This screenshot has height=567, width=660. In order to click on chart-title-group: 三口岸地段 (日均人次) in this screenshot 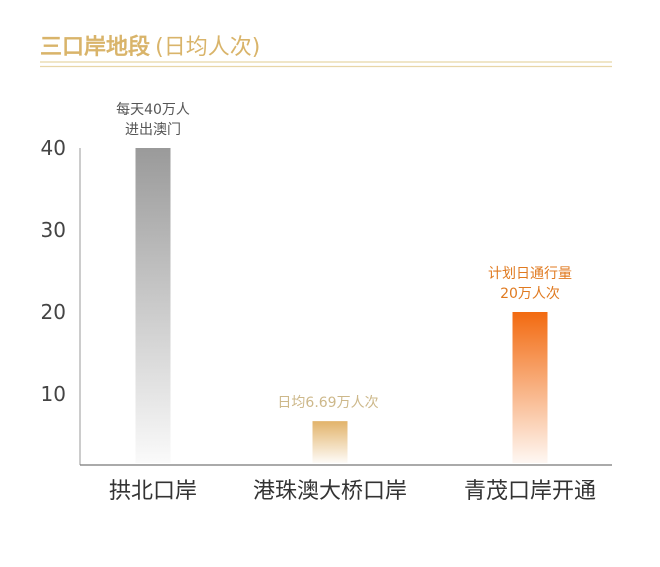, I will do `click(150, 47)`.